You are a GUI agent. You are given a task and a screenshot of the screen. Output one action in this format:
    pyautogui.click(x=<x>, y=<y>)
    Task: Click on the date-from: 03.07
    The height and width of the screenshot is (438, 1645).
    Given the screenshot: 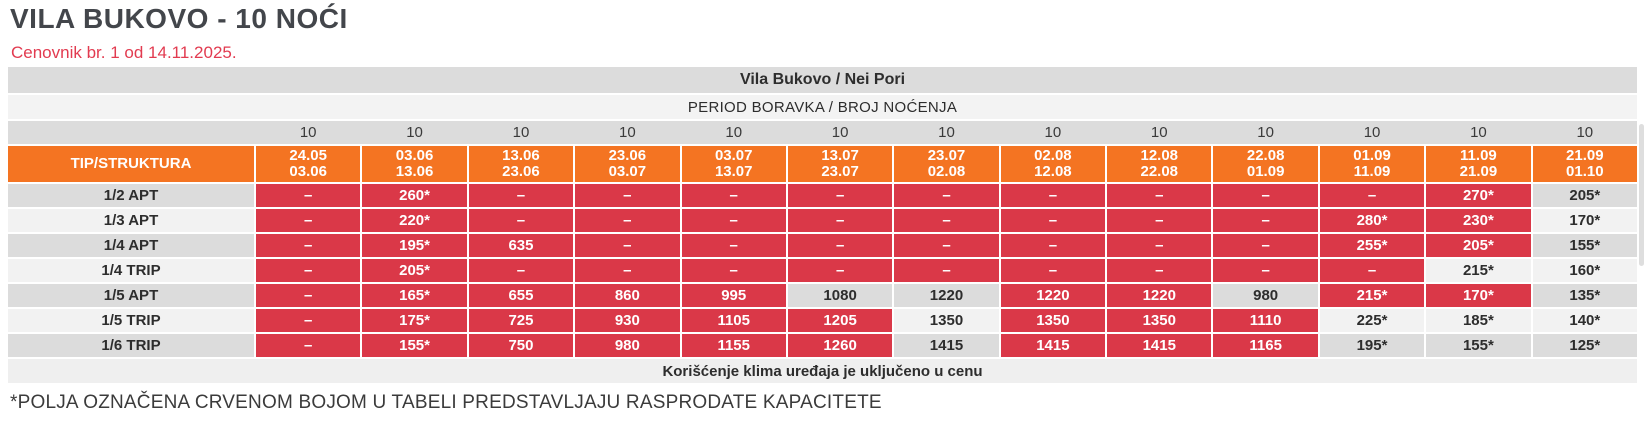 What is the action you would take?
    pyautogui.click(x=733, y=155)
    